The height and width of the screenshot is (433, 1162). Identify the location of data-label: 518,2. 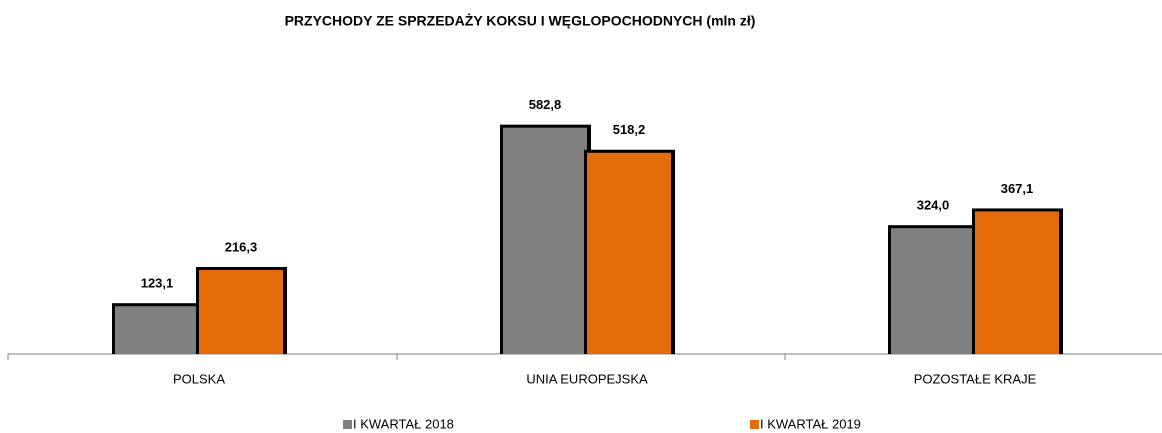
(629, 129).